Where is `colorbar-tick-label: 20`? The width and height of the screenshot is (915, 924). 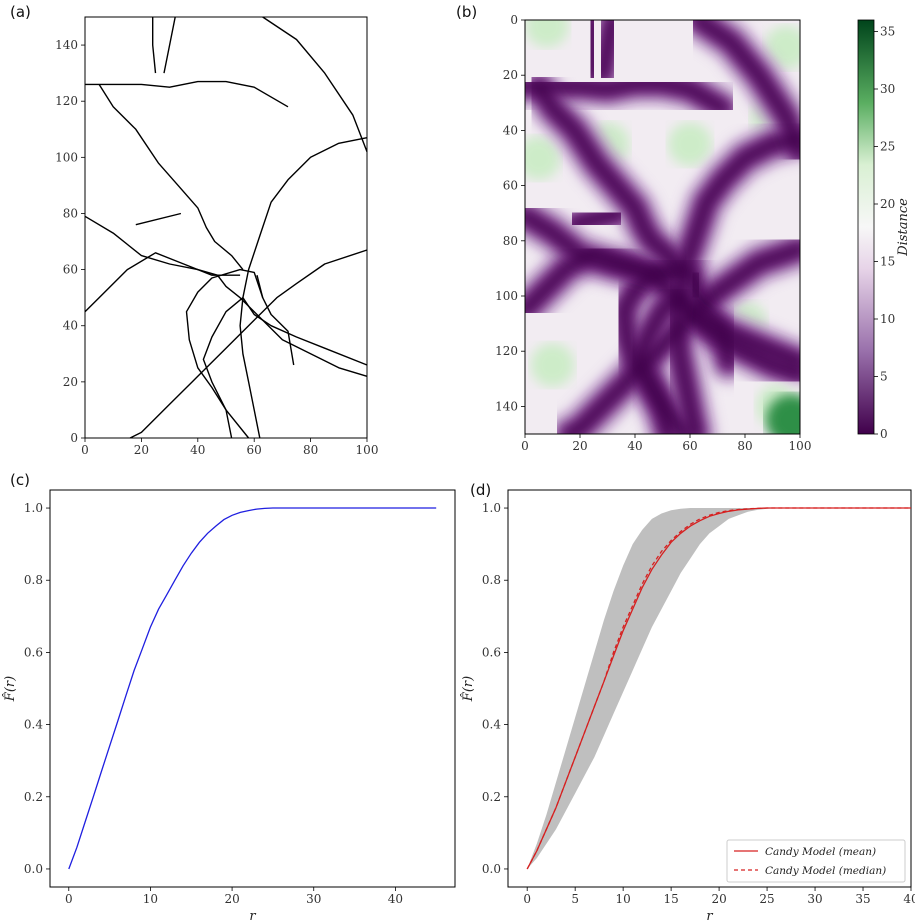
colorbar-tick-label: 20 is located at coordinates (887, 204).